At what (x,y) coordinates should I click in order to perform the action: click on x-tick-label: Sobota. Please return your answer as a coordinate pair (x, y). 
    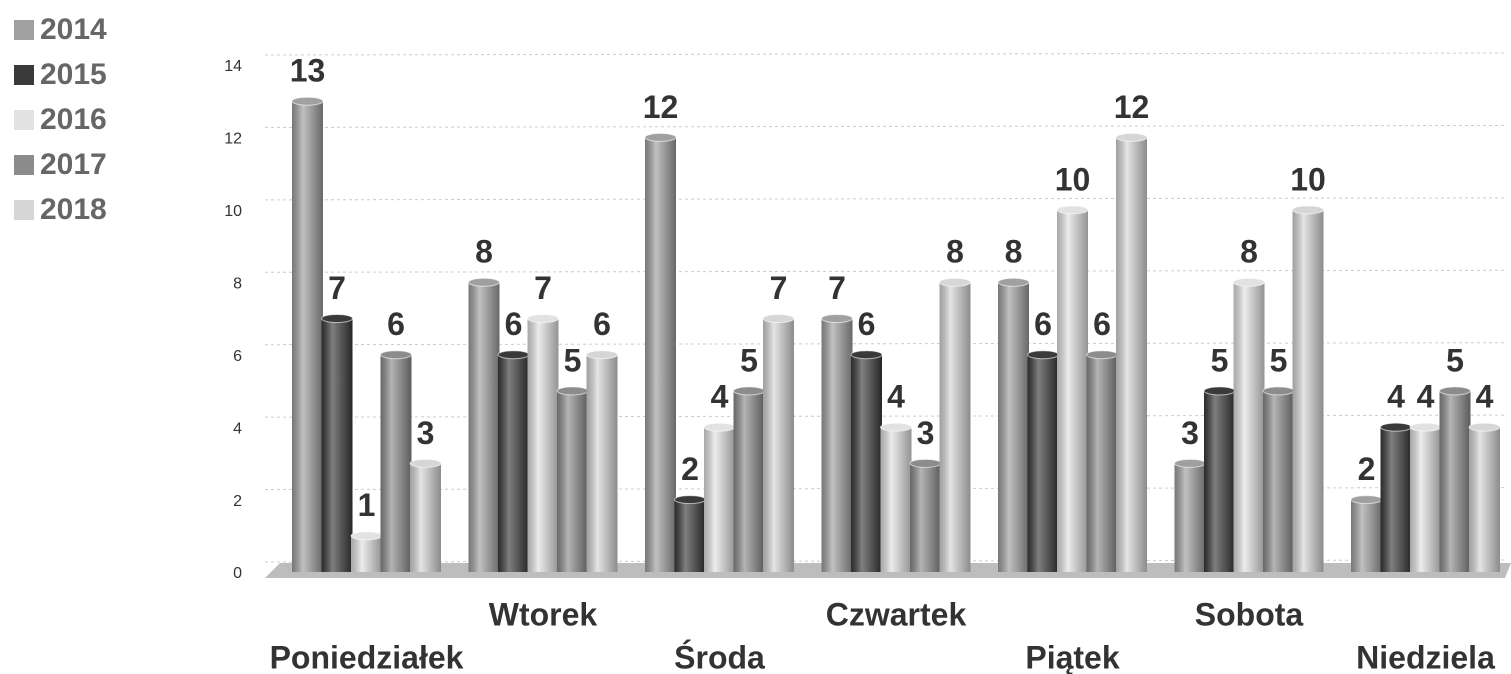
    Looking at the image, I should click on (1249, 614).